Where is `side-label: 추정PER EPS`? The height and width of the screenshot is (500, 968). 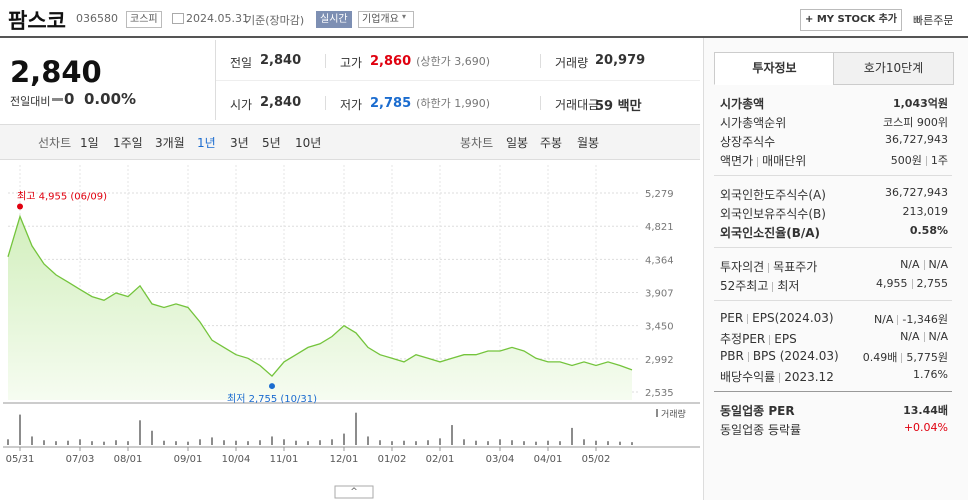 side-label: 추정PER EPS is located at coordinates (758, 338).